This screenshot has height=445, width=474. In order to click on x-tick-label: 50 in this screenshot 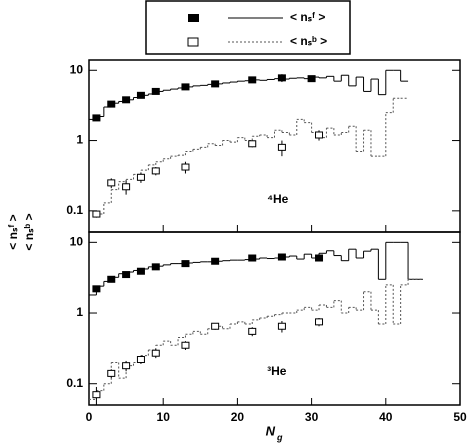, I will do `click(460, 417)`.